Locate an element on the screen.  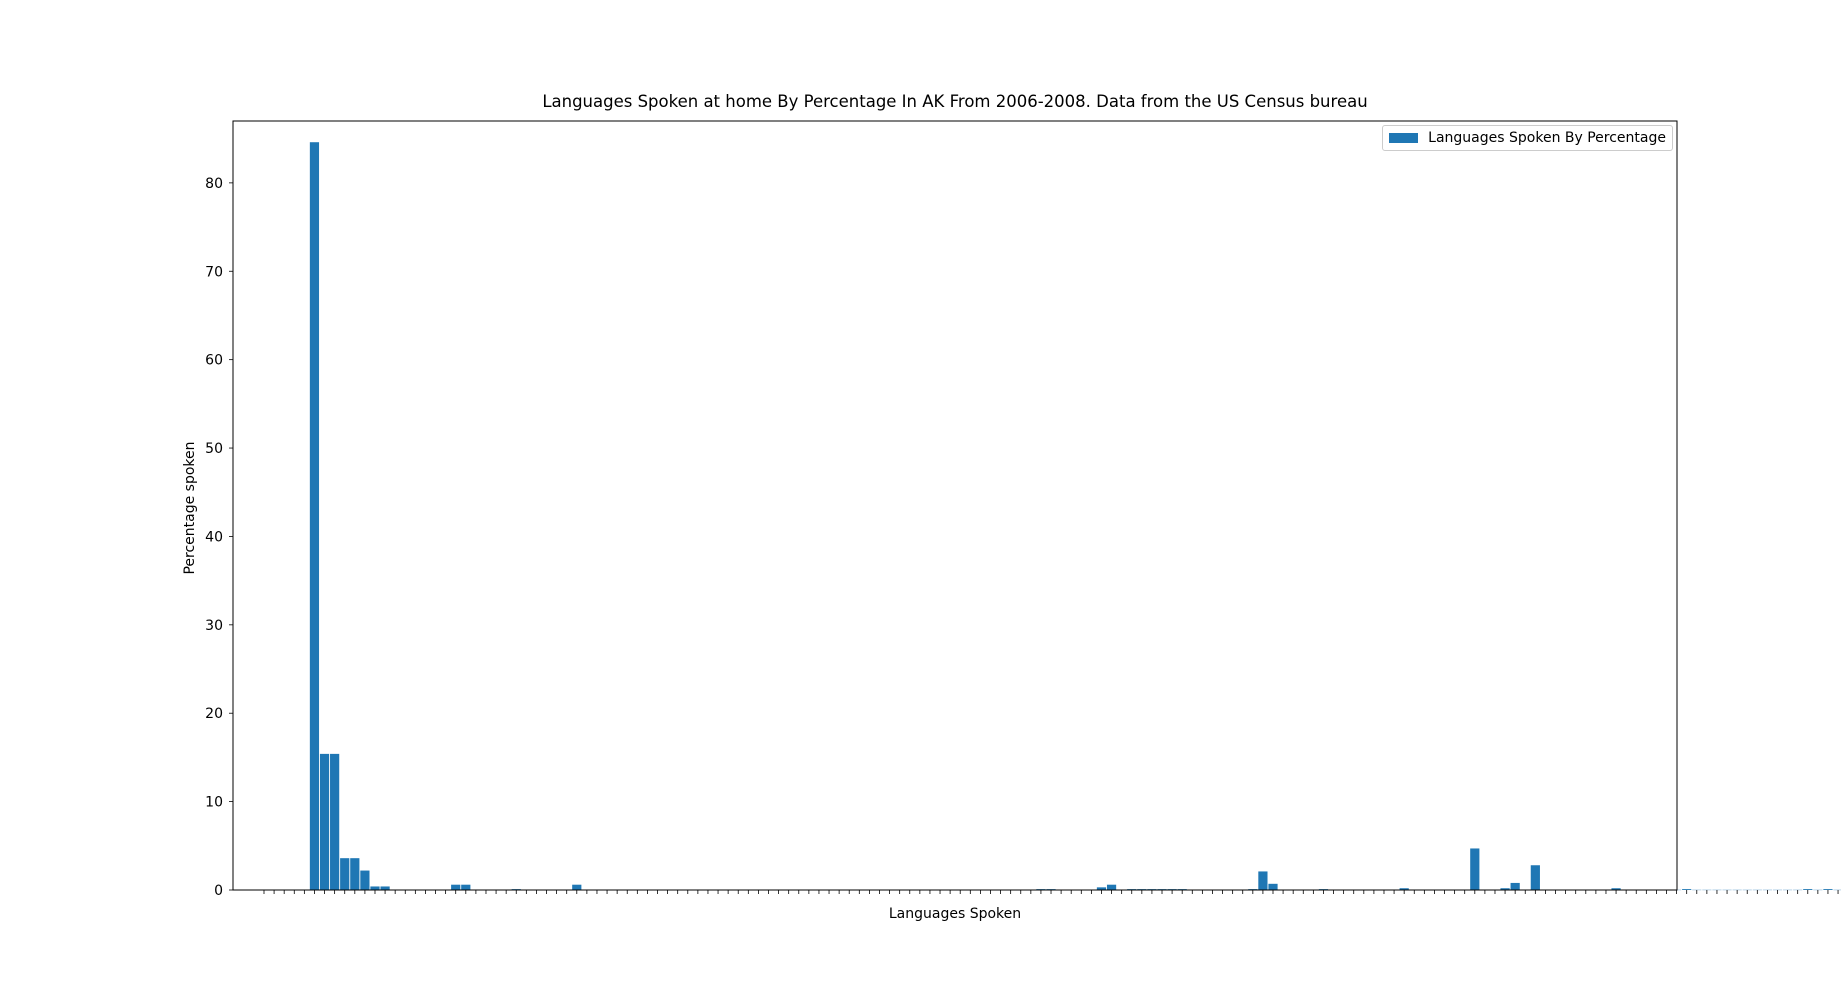
y-tick-label: 10 is located at coordinates (214, 803).